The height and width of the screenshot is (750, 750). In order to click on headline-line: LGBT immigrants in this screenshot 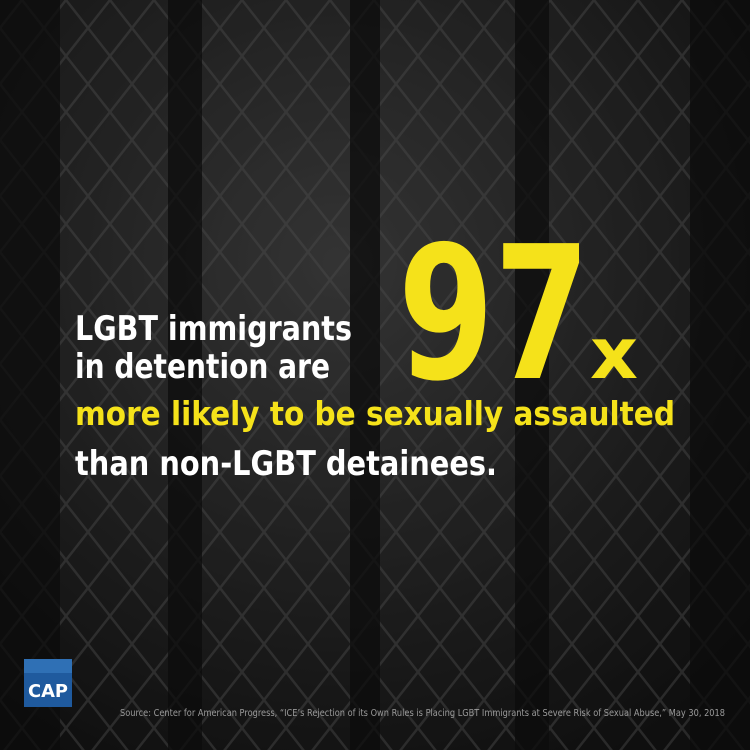, I will do `click(213, 329)`.